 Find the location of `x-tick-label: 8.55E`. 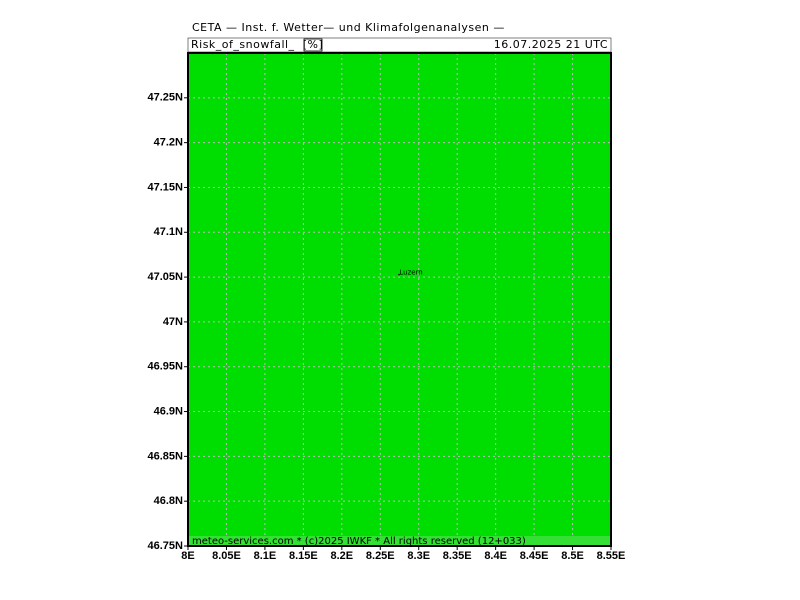

x-tick-label: 8.55E is located at coordinates (611, 556).